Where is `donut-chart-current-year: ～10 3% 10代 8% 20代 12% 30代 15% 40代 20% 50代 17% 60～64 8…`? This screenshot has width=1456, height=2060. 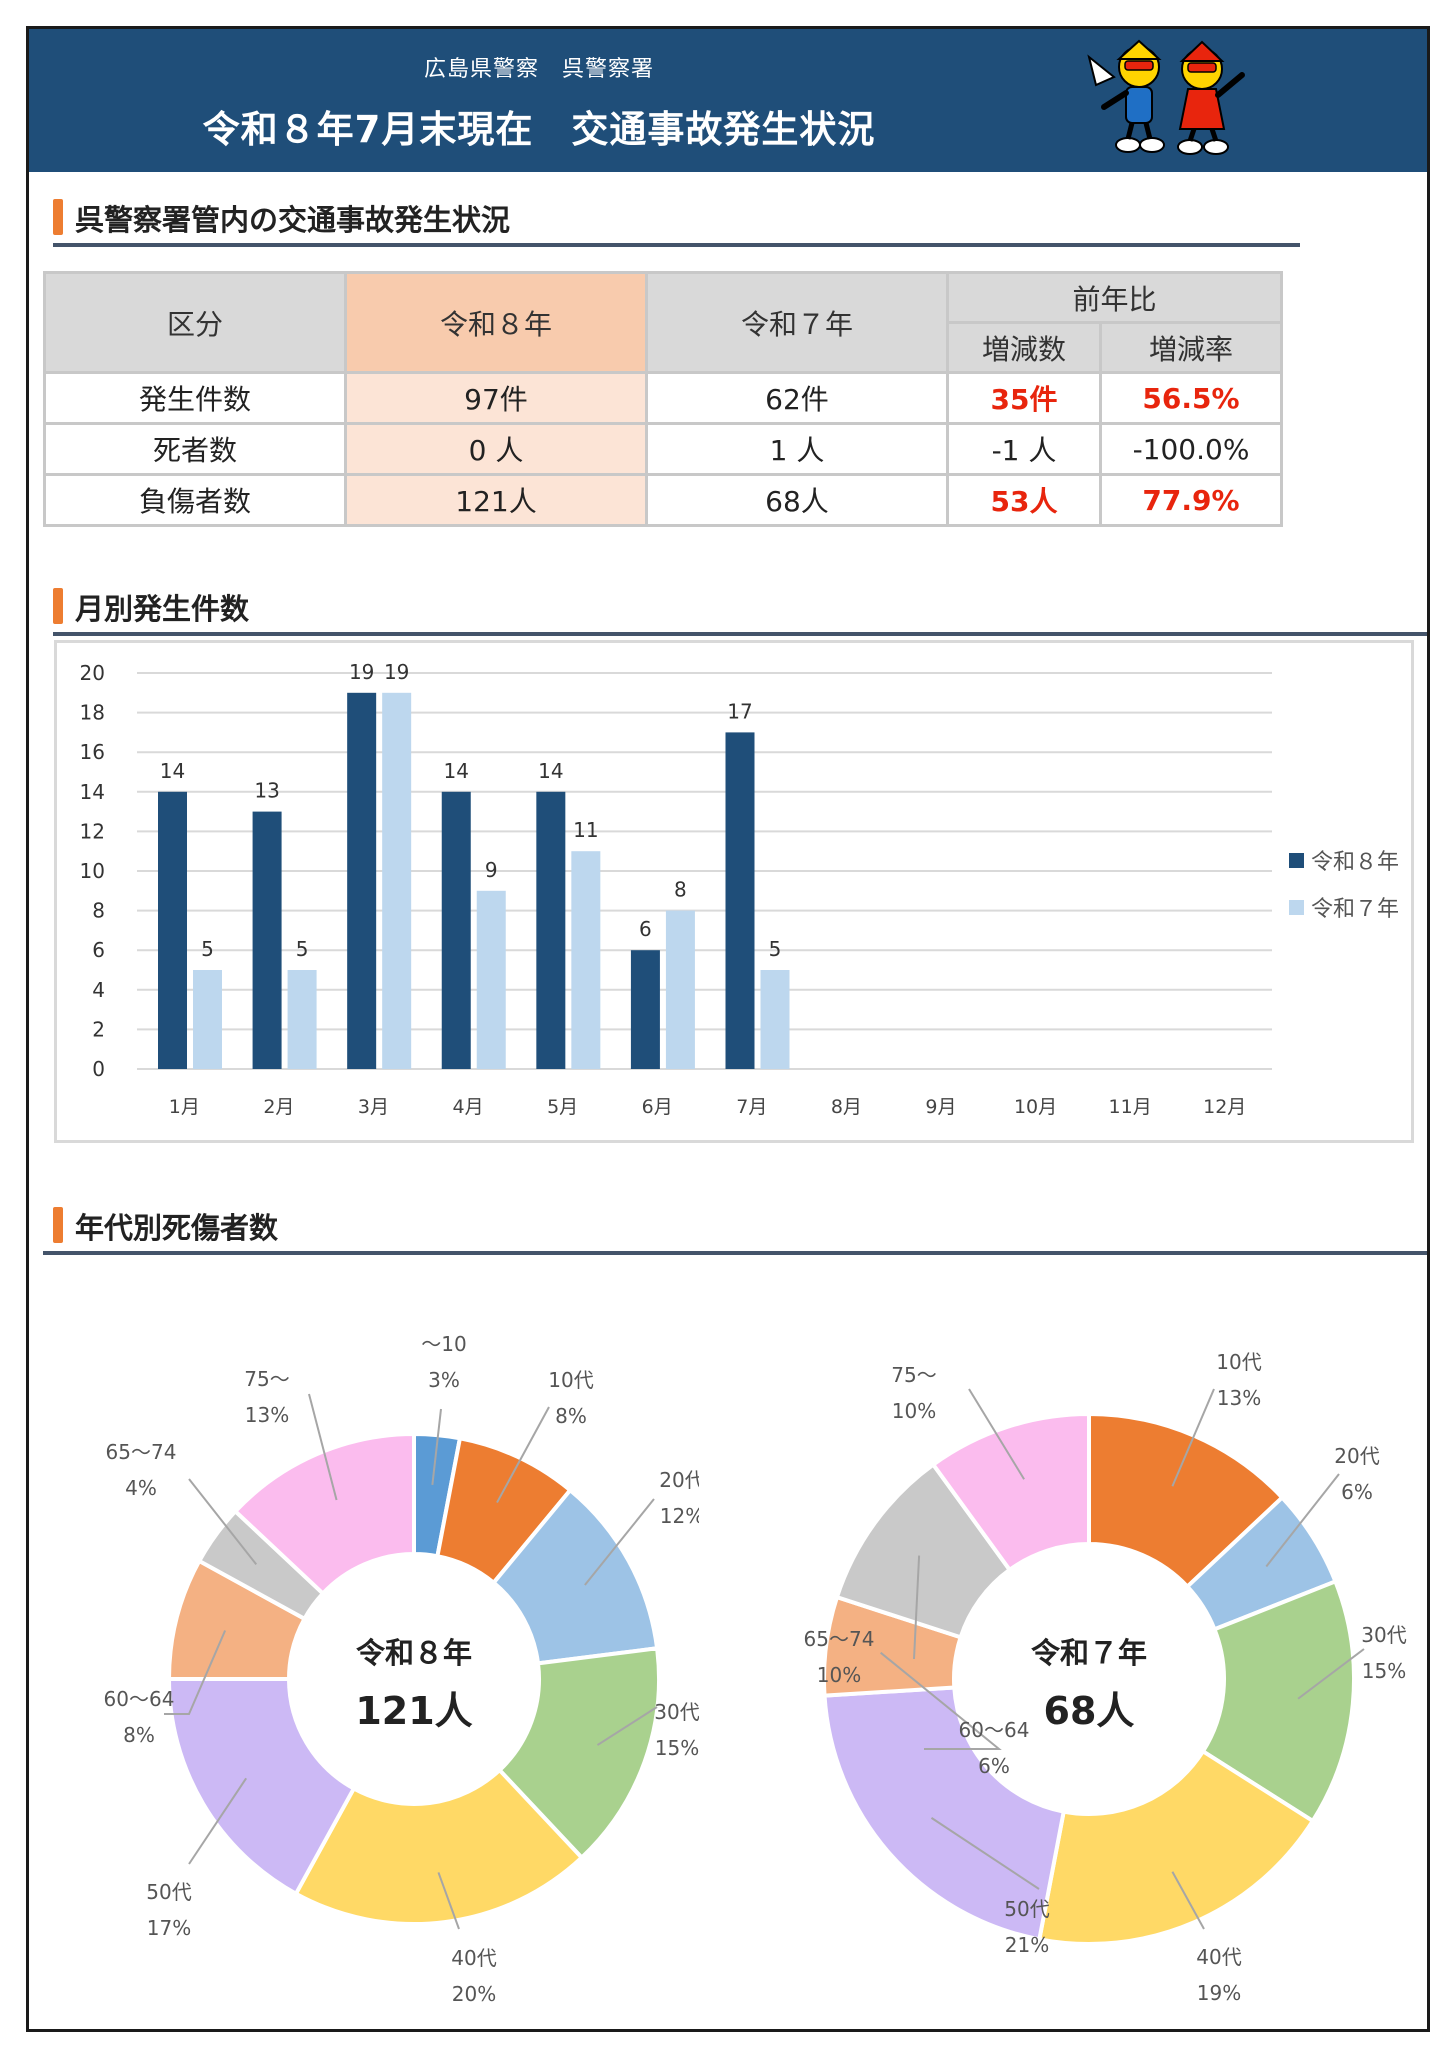
donut-chart-current-year: ～10 3% 10代 8% 20代 12% 30代 15% 40代 20% 50代 17% 60～64 8… is located at coordinates (401, 1669).